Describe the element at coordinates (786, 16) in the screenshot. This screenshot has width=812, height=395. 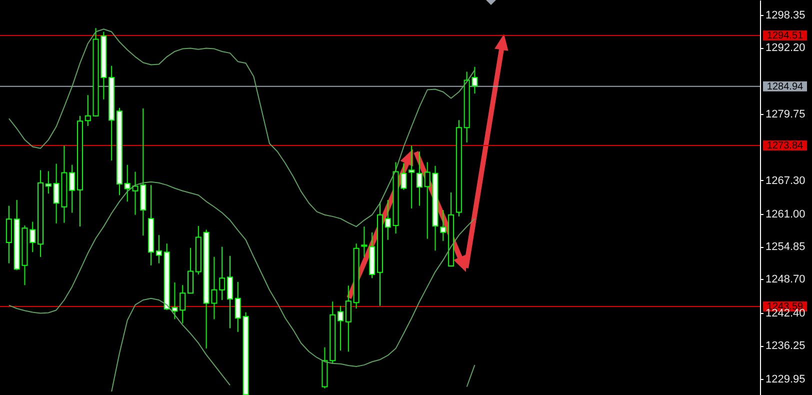
I see `y-tick-label: 1298.35` at that location.